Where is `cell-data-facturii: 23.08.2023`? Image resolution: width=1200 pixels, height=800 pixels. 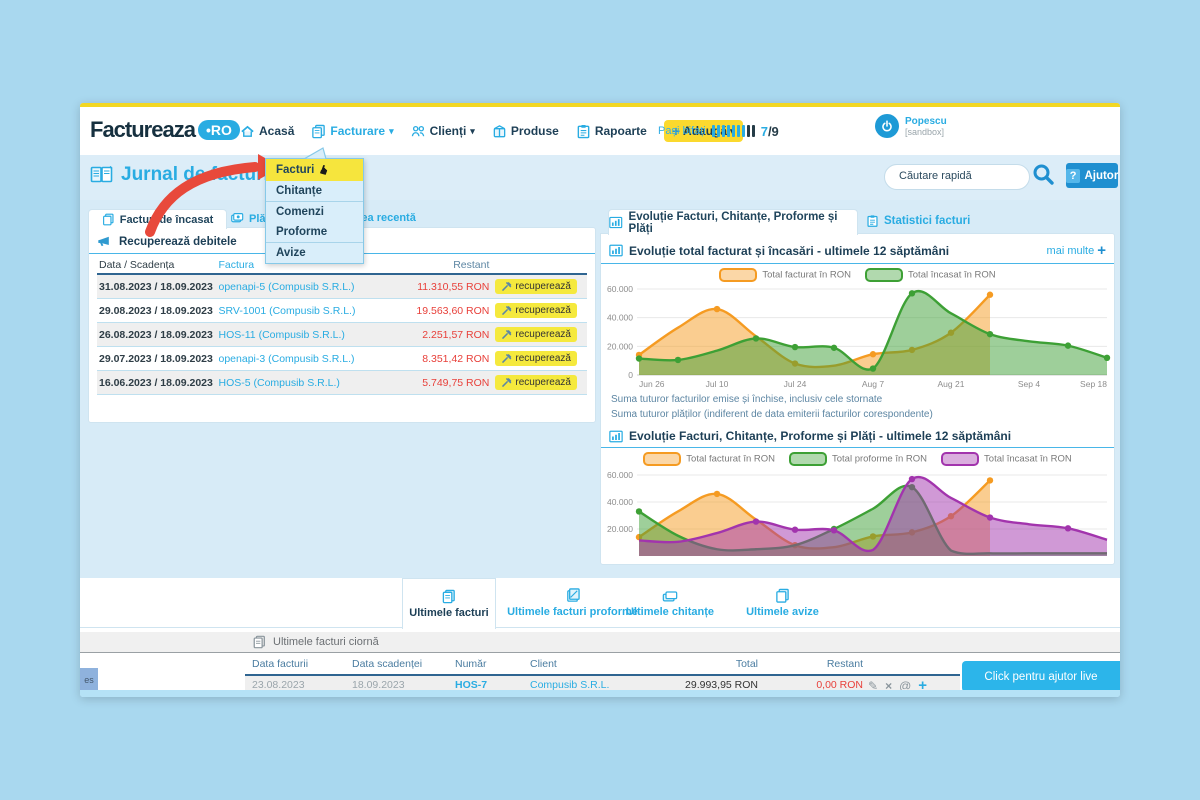 cell-data-facturii: 23.08.2023 is located at coordinates (278, 685).